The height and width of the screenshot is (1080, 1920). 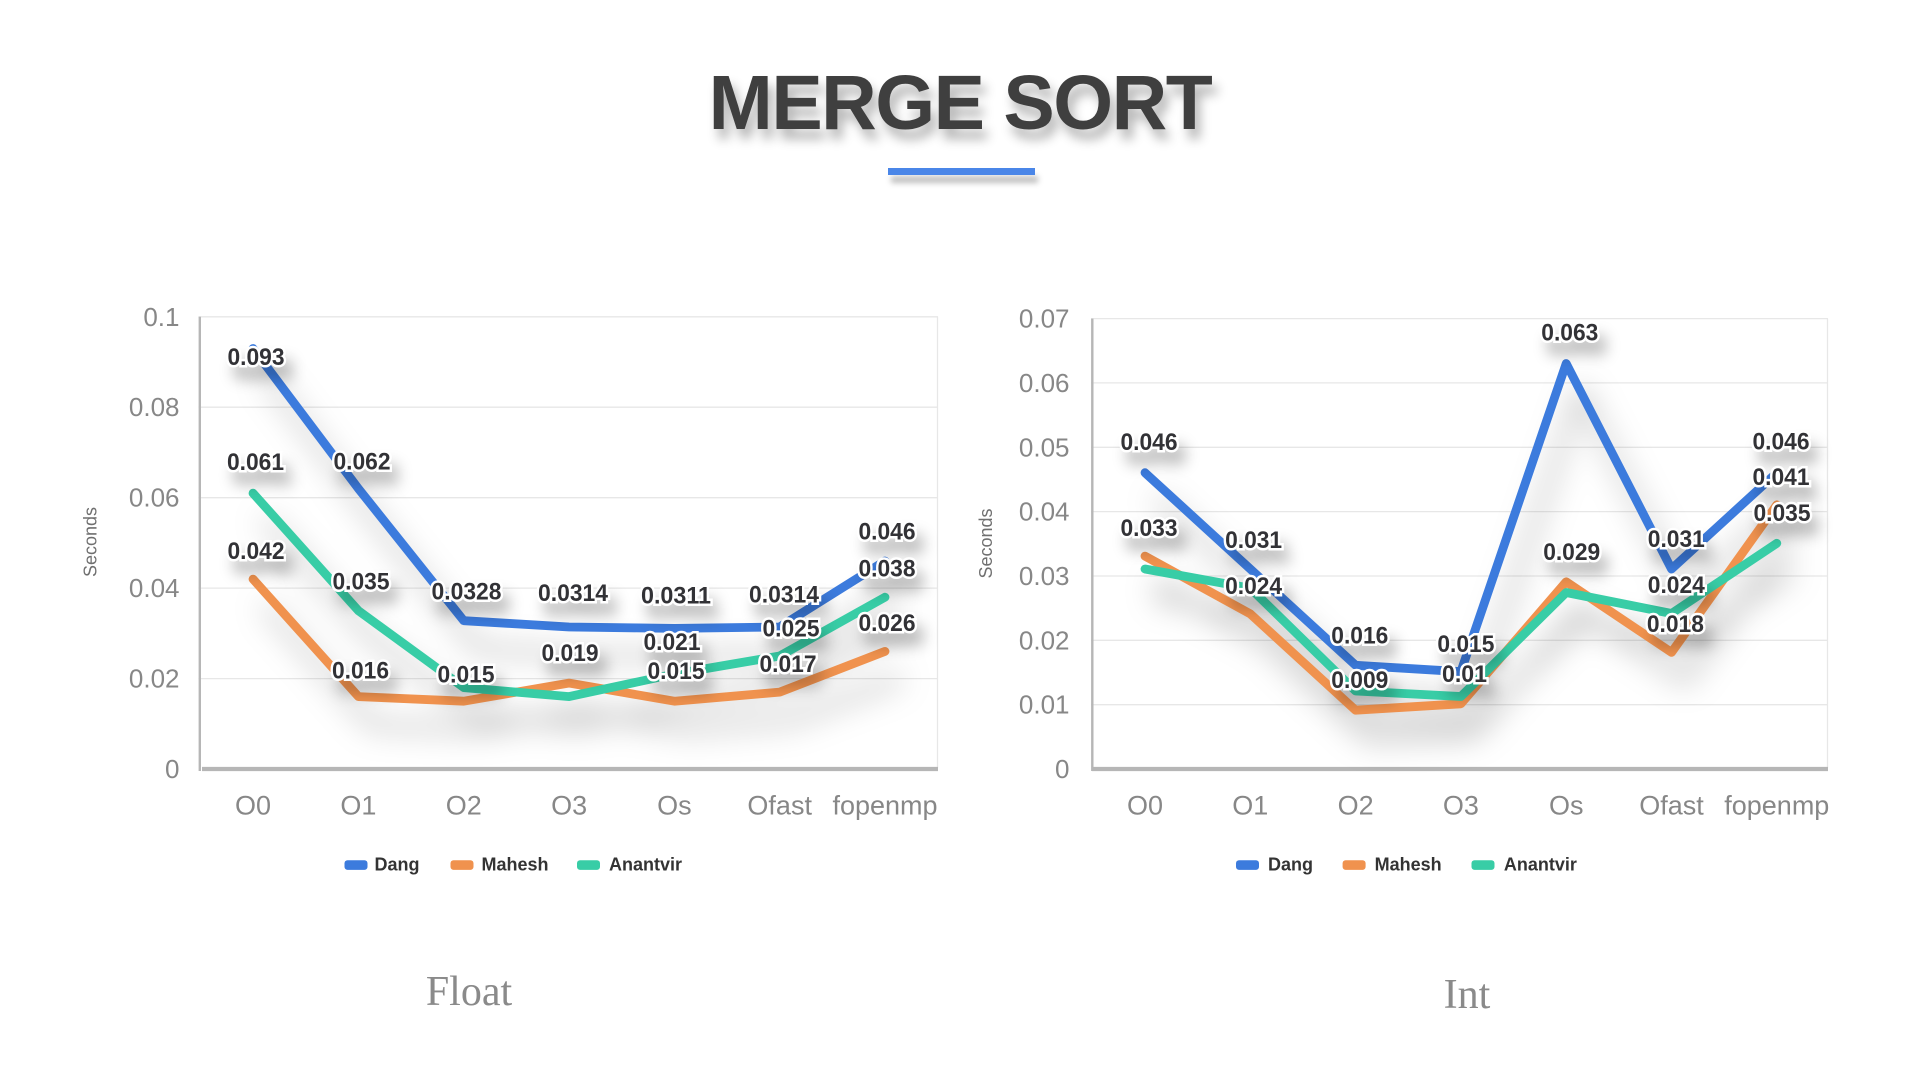 What do you see at coordinates (255, 462) in the screenshot?
I see `svg-text: 0.061` at bounding box center [255, 462].